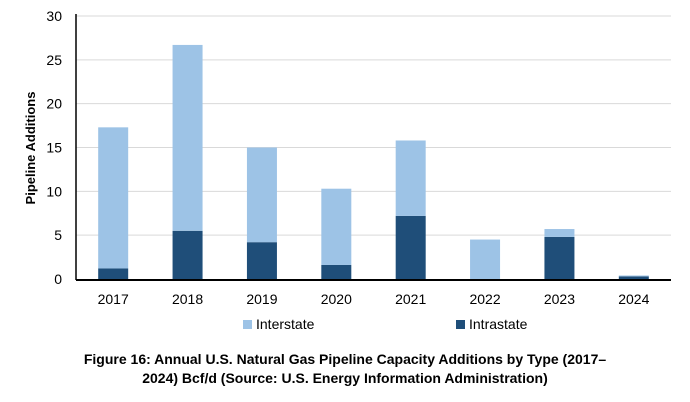  What do you see at coordinates (261, 260) in the screenshot?
I see `bar-intrastate-2019` at bounding box center [261, 260].